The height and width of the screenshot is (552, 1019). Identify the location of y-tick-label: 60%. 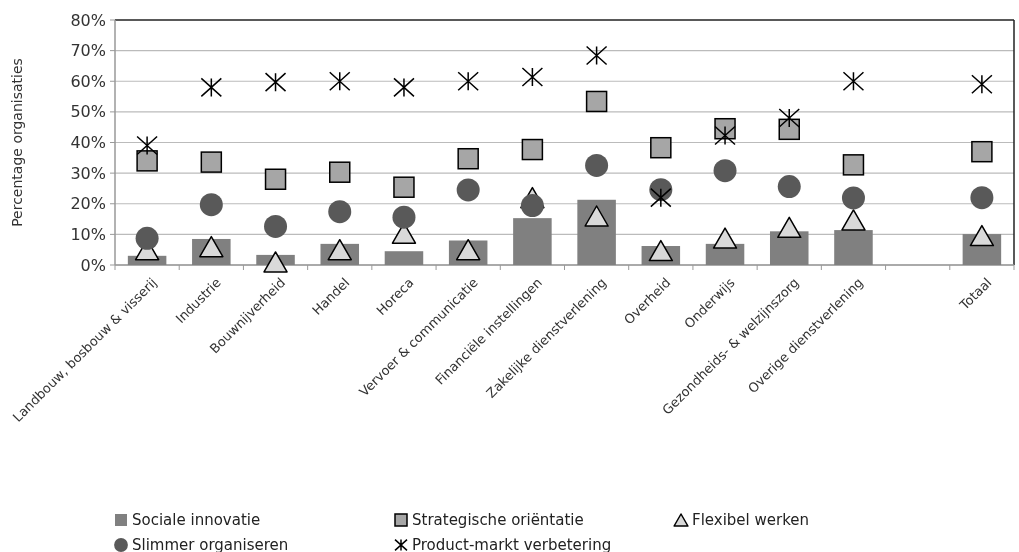
(88, 81).